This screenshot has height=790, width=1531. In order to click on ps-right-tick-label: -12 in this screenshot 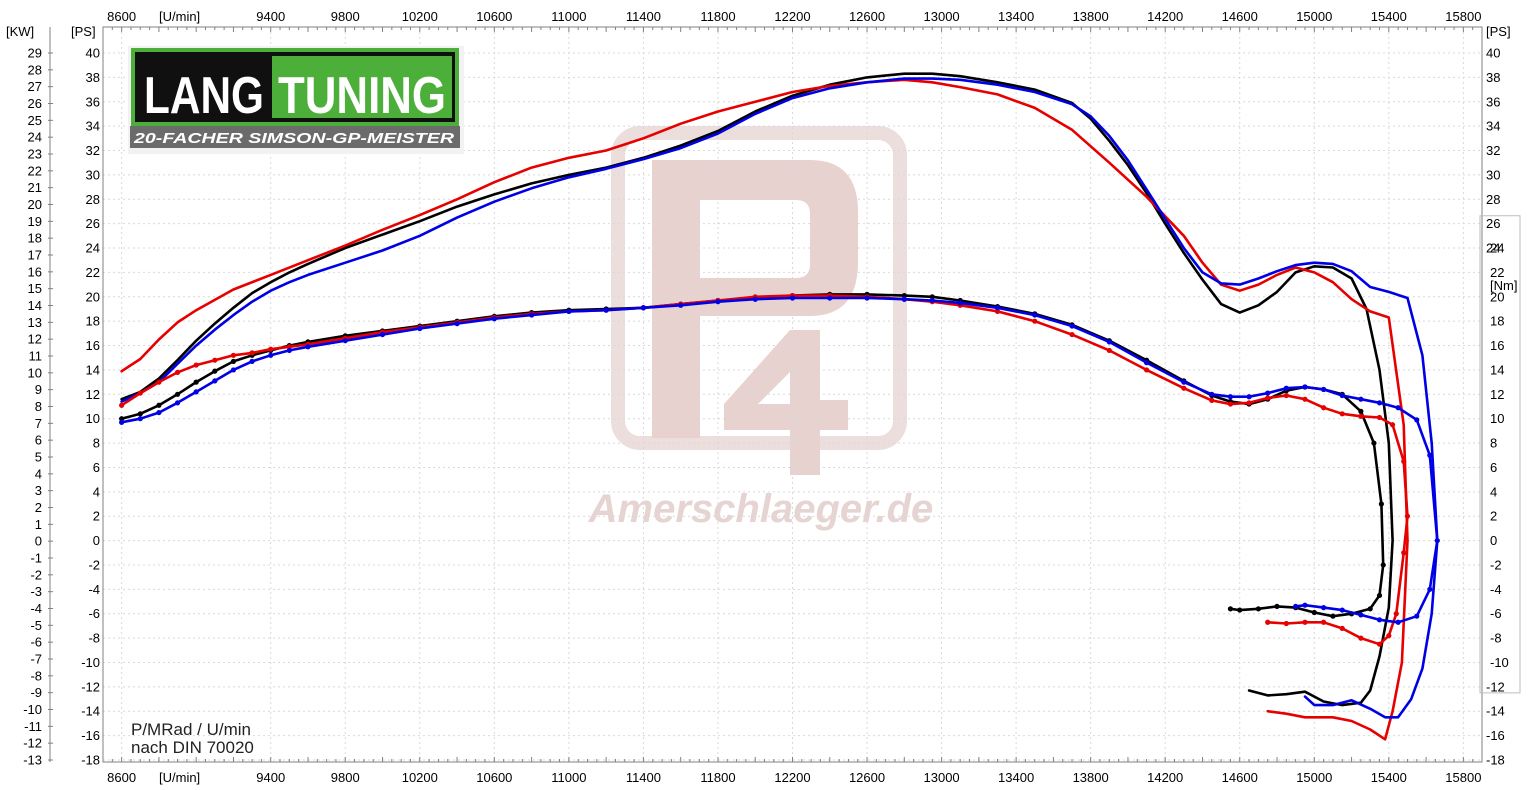, I will do `click(1495, 686)`.